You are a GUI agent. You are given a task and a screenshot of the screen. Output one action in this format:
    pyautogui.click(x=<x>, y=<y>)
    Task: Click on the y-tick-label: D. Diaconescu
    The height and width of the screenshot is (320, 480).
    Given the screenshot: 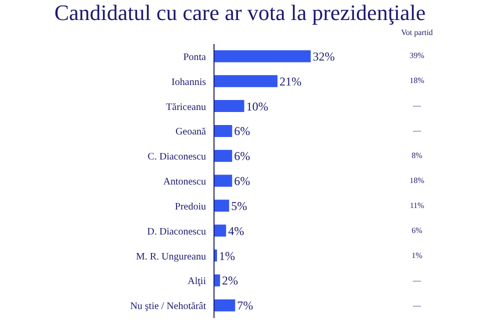 What is the action you would take?
    pyautogui.click(x=176, y=232)
    